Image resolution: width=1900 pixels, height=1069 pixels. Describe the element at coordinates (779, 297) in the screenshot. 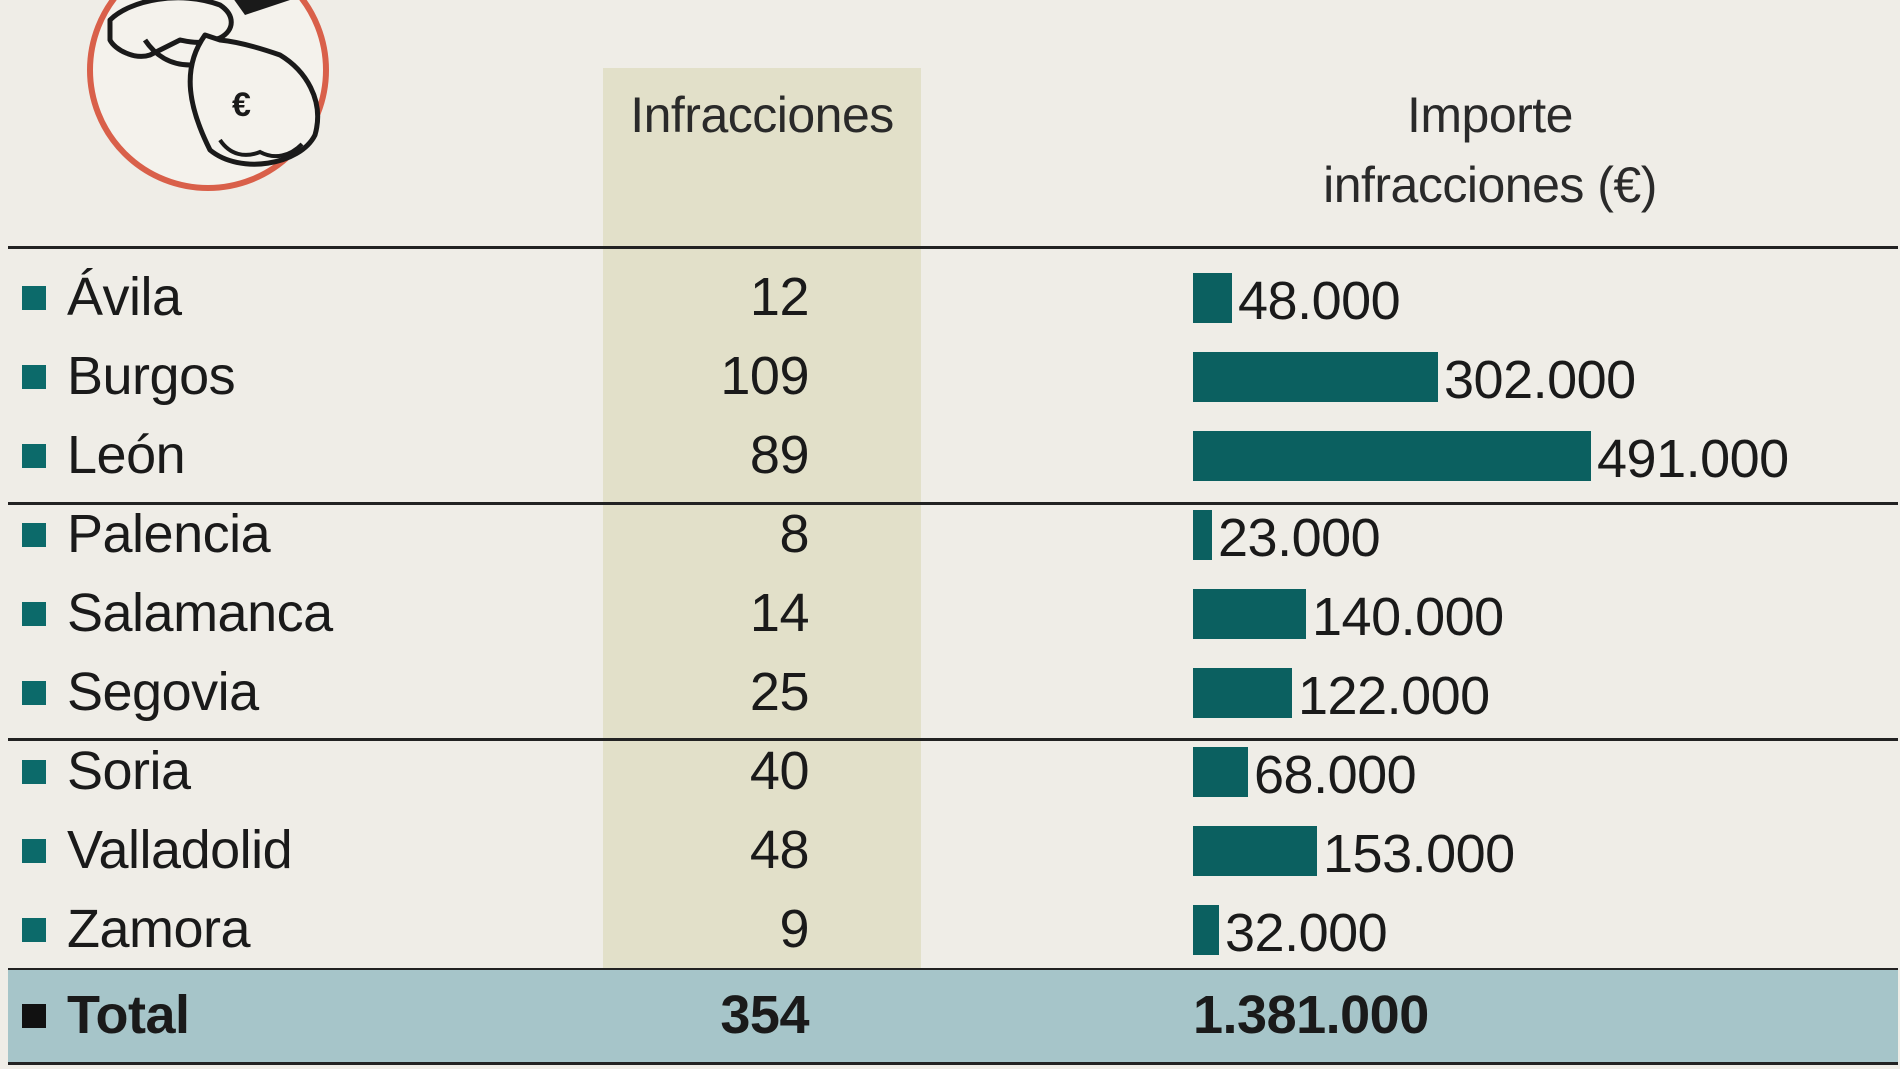

I see `infracciones-value: 12` at that location.